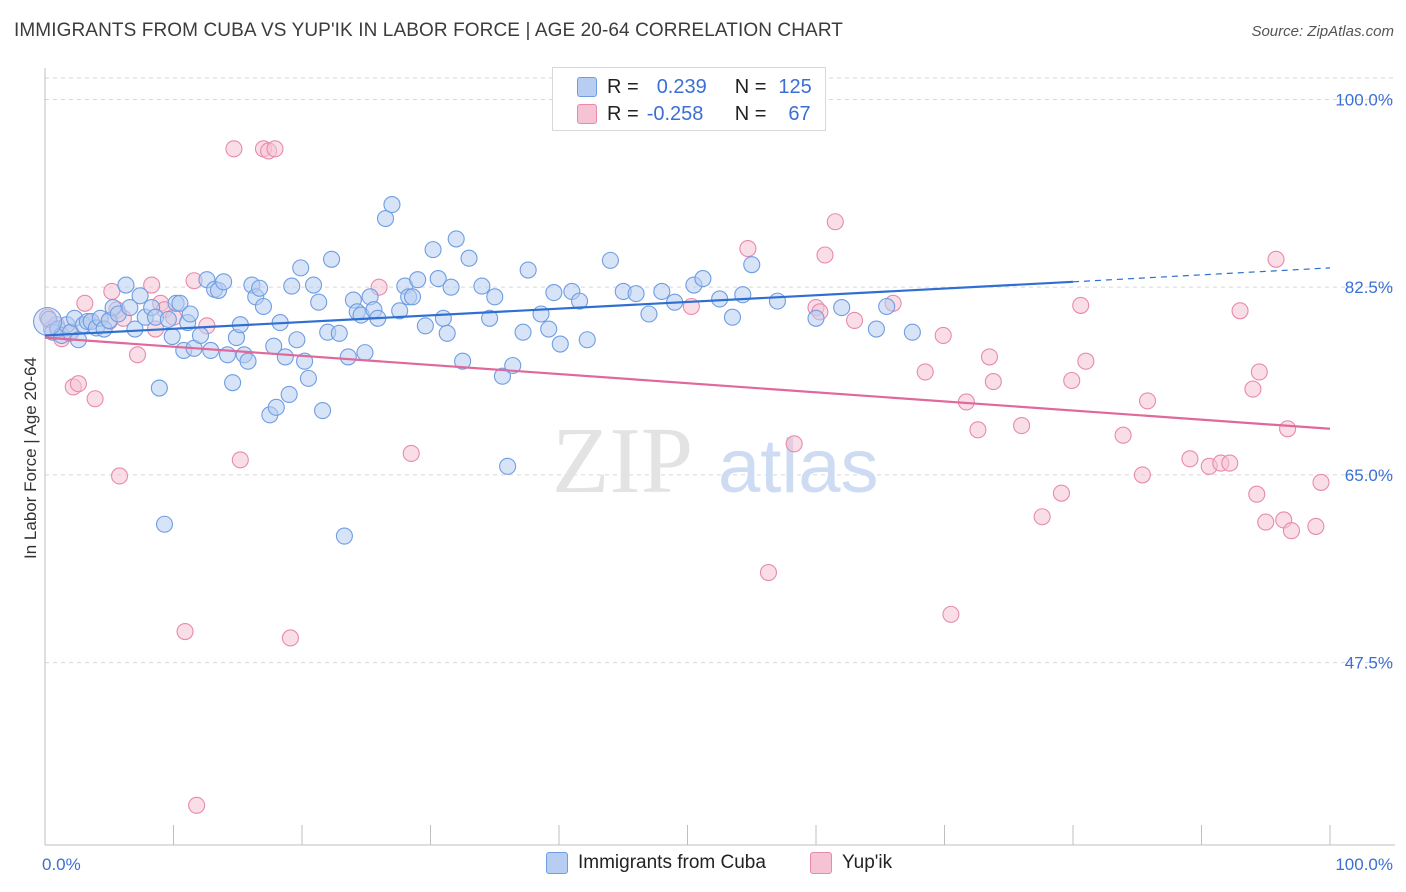 The width and height of the screenshot is (1406, 892). What do you see at coordinates (1369, 663) in the screenshot?
I see `y-tick-label: 47.5%` at bounding box center [1369, 663].